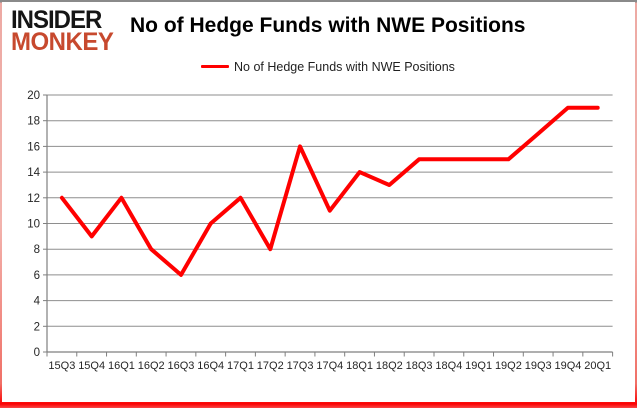  What do you see at coordinates (389, 366) in the screenshot?
I see `x-axis-label: 18Q2` at bounding box center [389, 366].